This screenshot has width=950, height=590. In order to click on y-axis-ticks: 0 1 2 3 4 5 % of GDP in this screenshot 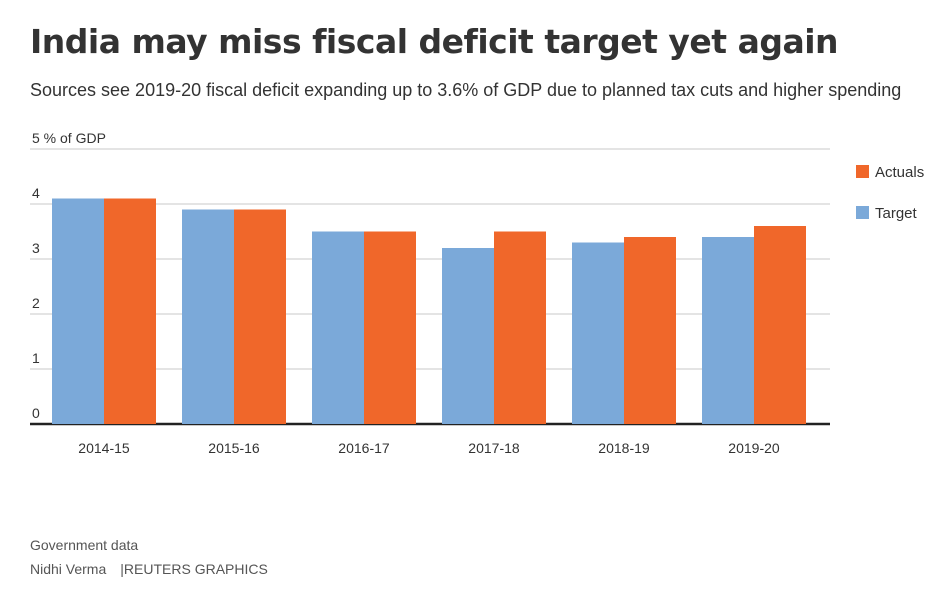, I will do `click(69, 275)`.